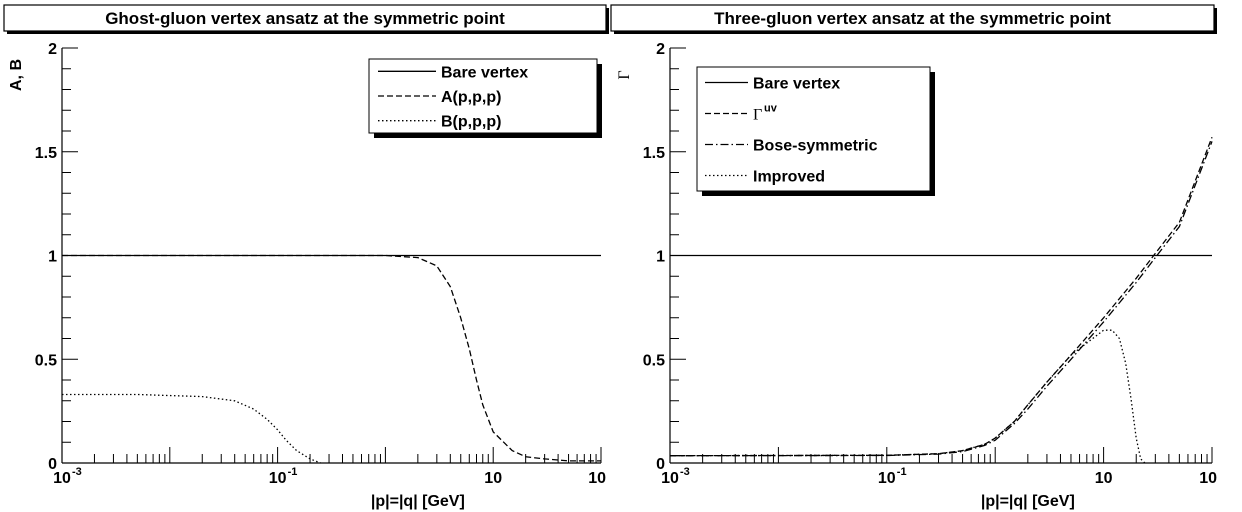 This screenshot has width=1242, height=512. I want to click on legend-box, so click(813, 129).